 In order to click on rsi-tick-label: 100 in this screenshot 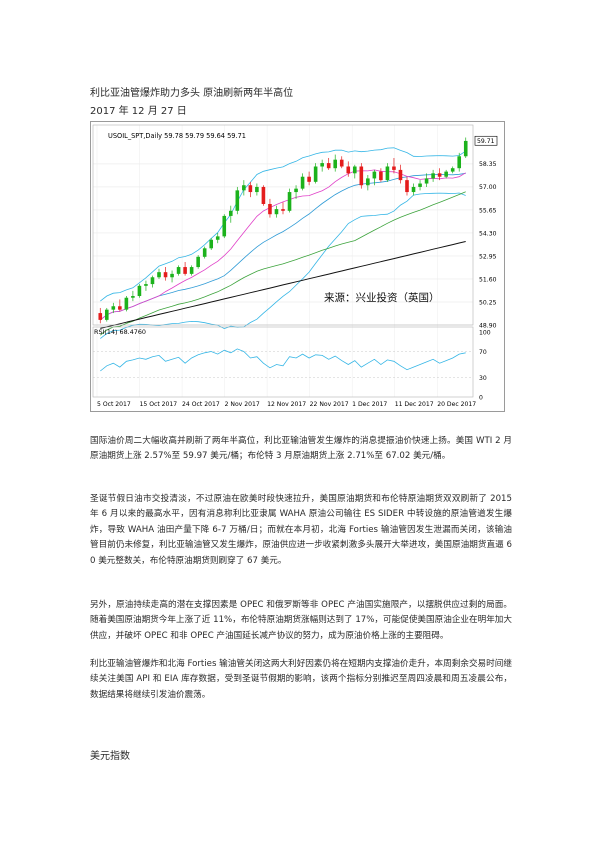, I will do `click(485, 332)`.